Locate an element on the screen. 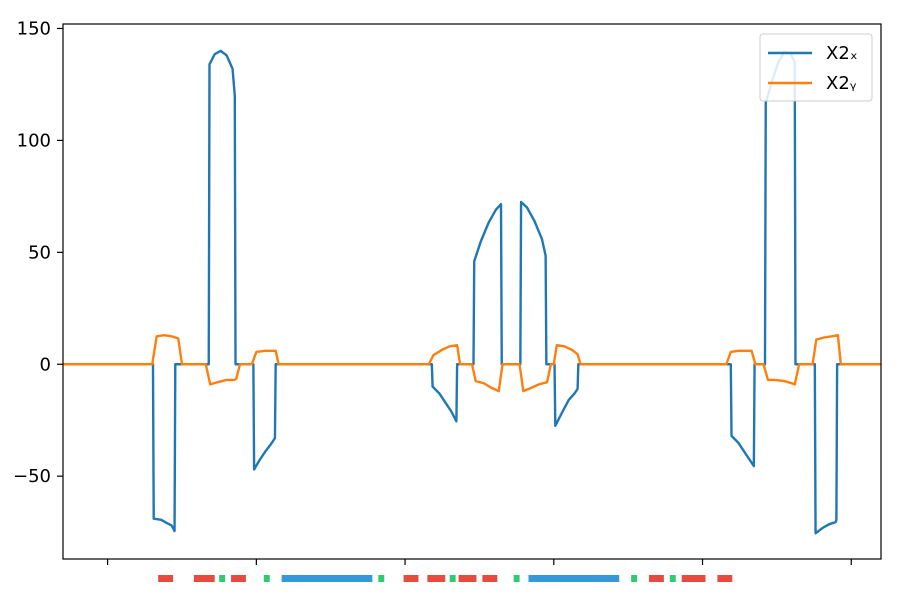  legend-label-x2x: X2ₓ is located at coordinates (842, 53).